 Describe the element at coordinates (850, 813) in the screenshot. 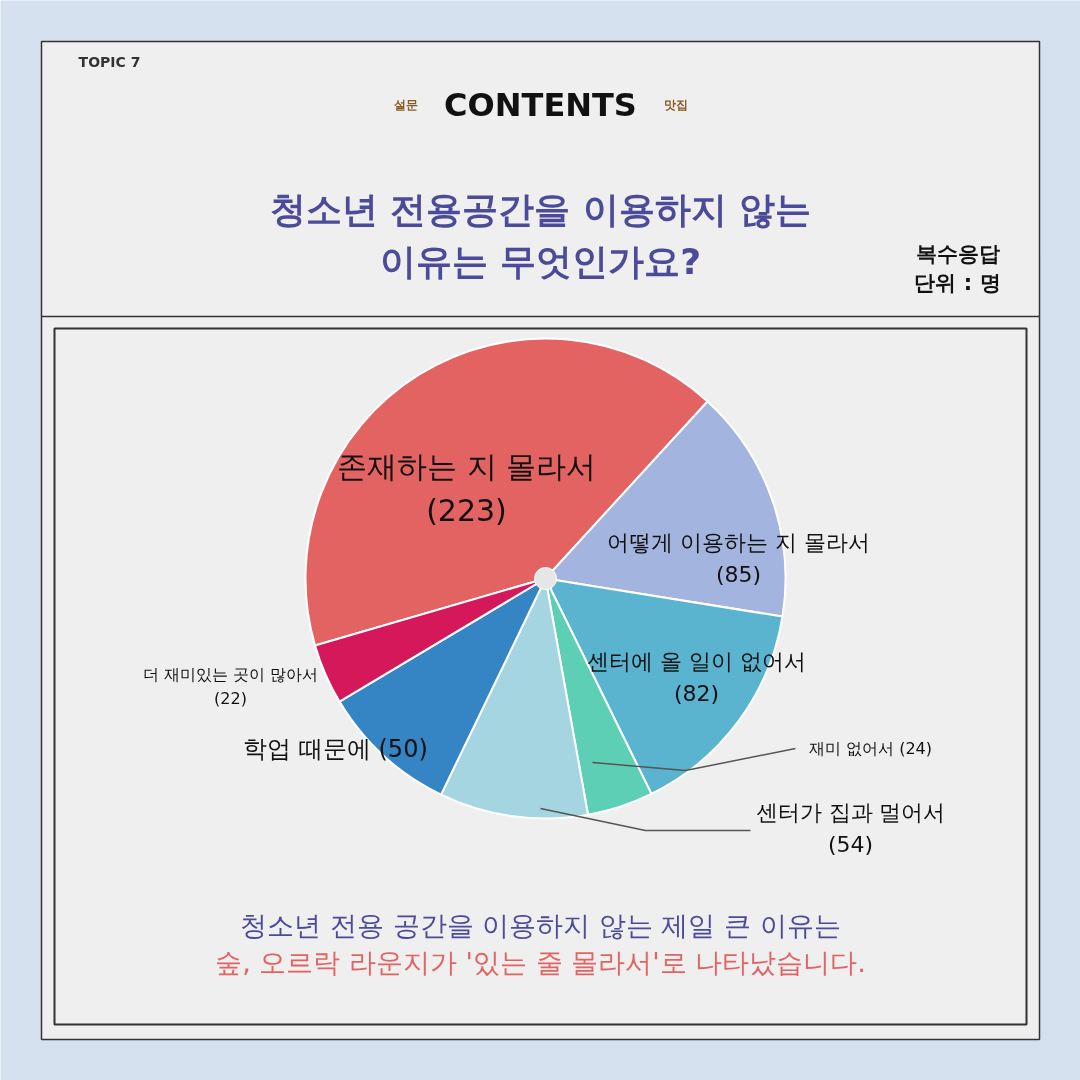

I see `slice-label: 센터가 집과 멀어서` at that location.